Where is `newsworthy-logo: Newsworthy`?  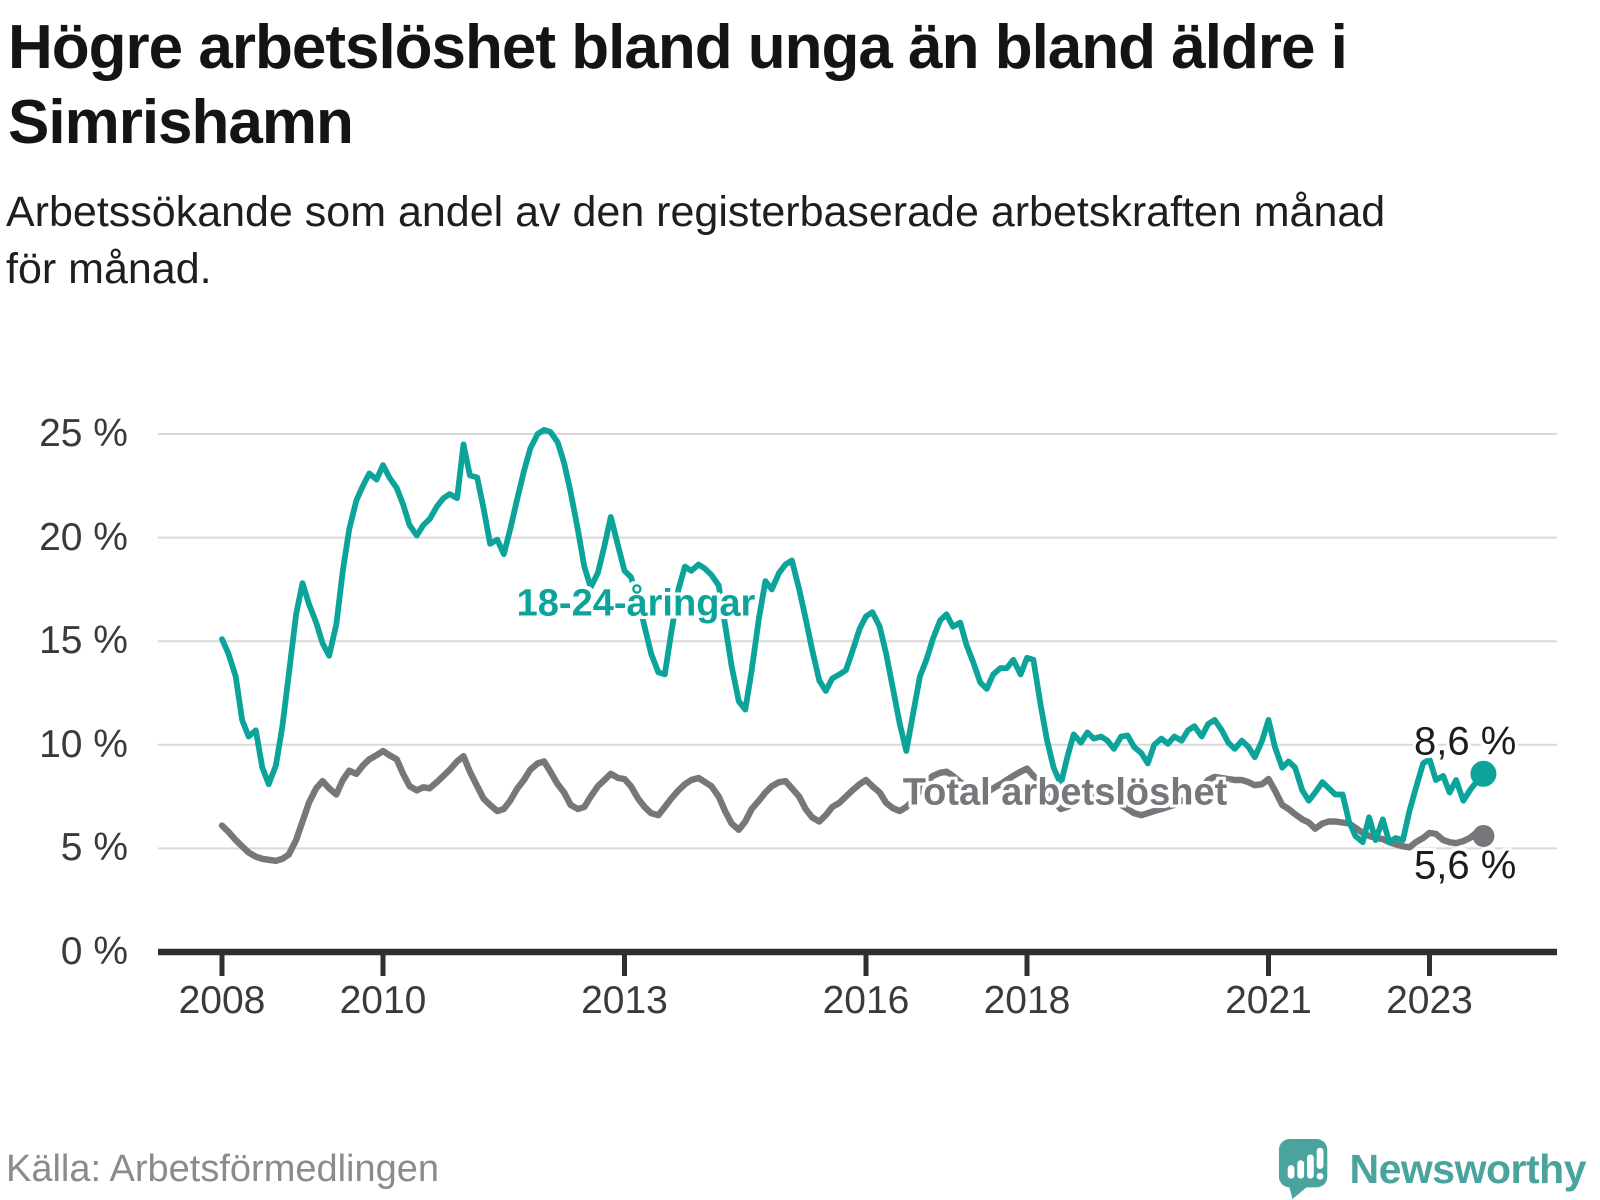
newsworthy-logo: Newsworthy is located at coordinates (1432, 1169).